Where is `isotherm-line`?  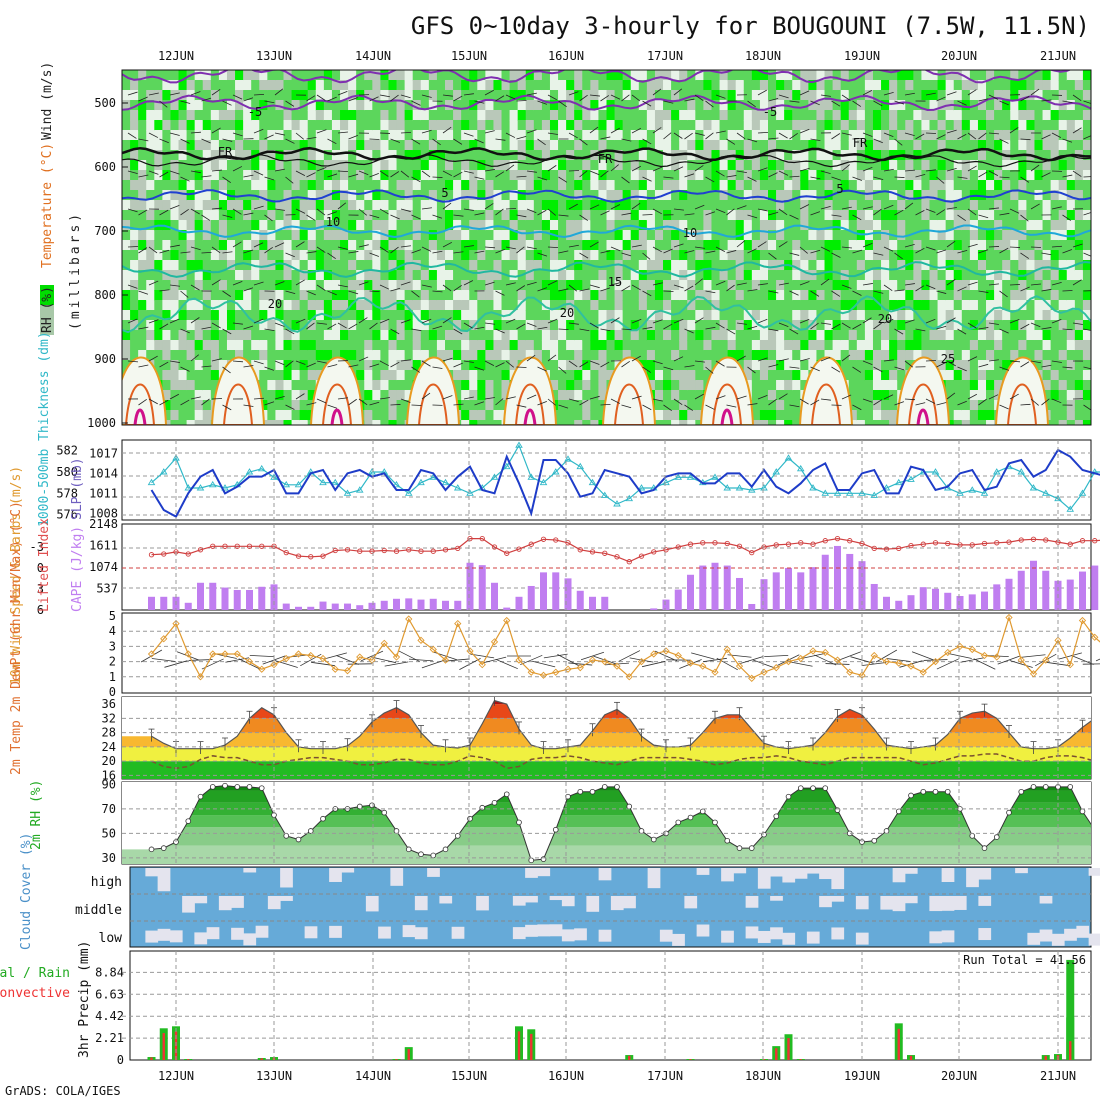 isotherm-line is located at coordinates (597, 77).